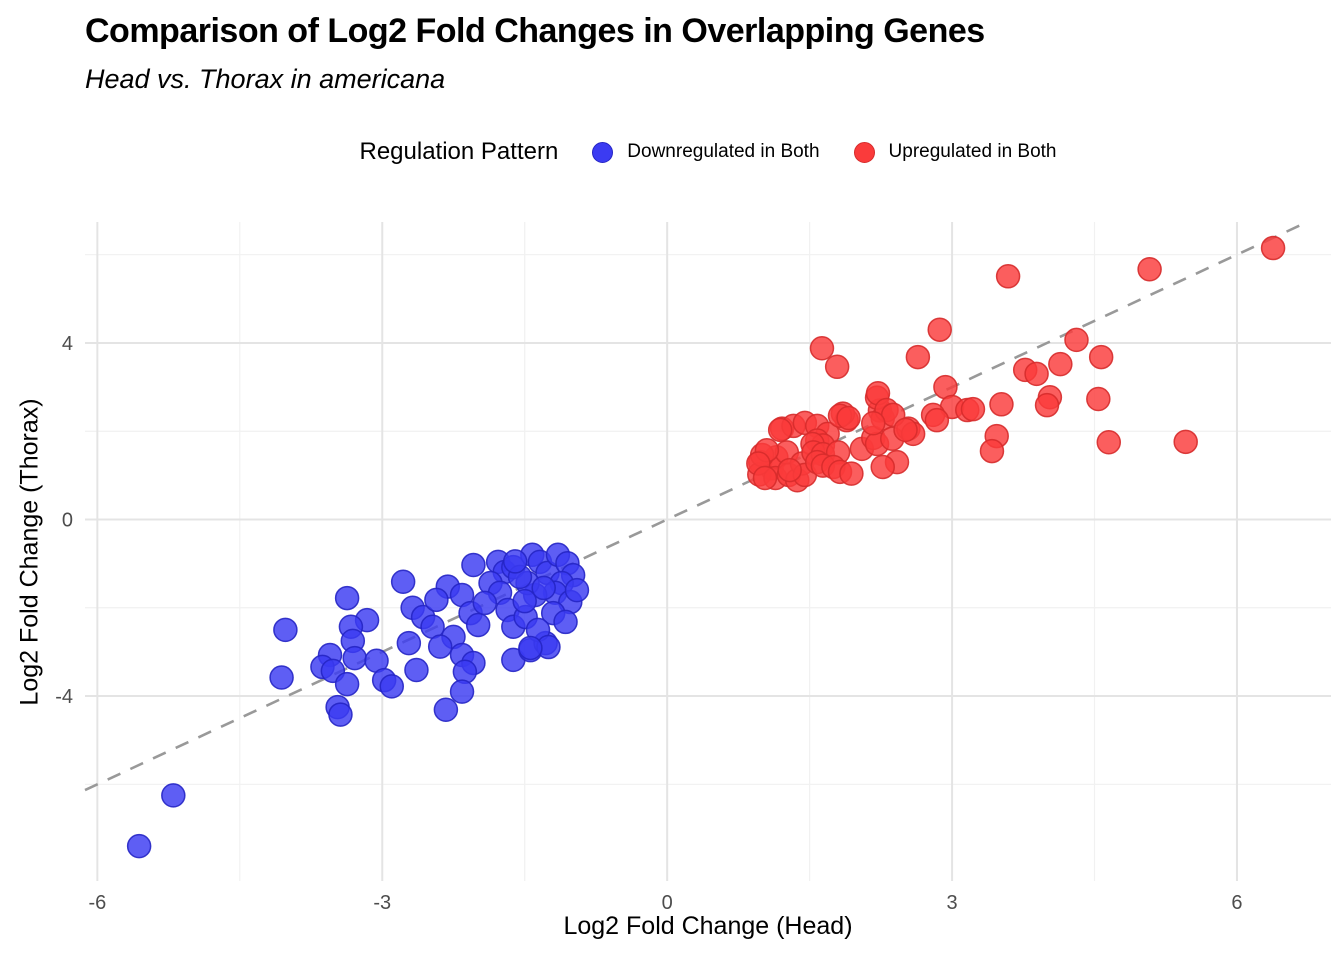 The height and width of the screenshot is (960, 1344). Describe the element at coordinates (64, 697) in the screenshot. I see `y-tick-label: -4` at that location.